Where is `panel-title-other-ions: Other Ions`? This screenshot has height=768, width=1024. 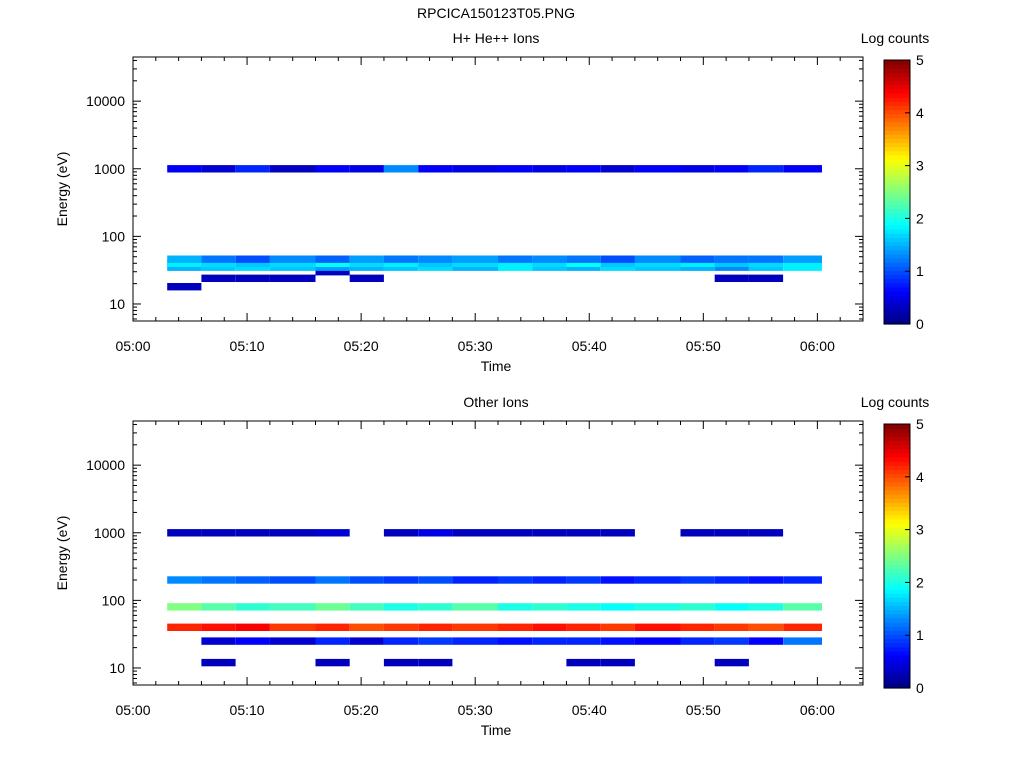
panel-title-other-ions: Other Ions is located at coordinates (495, 402).